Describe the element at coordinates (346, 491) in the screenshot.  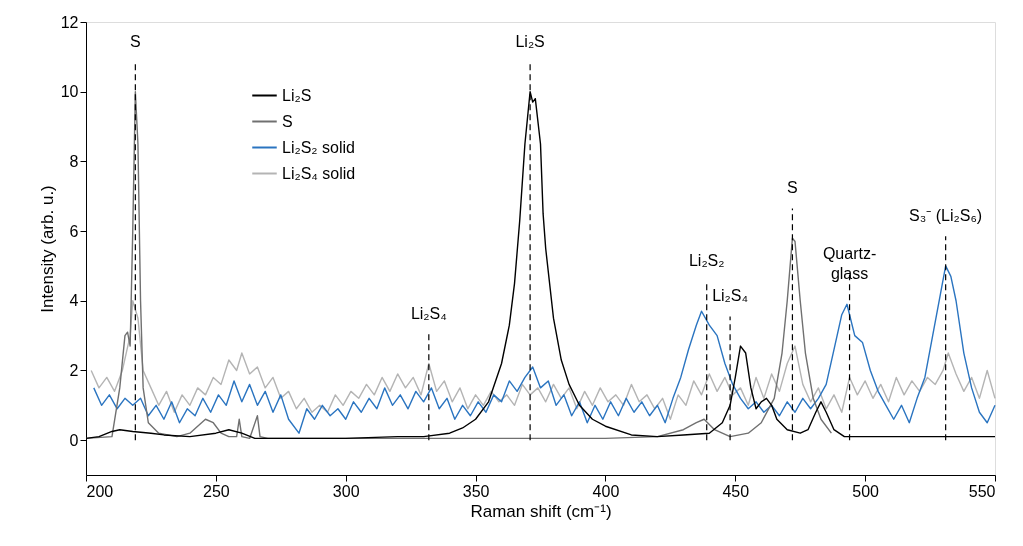
I see `x-tick-label: 300` at that location.